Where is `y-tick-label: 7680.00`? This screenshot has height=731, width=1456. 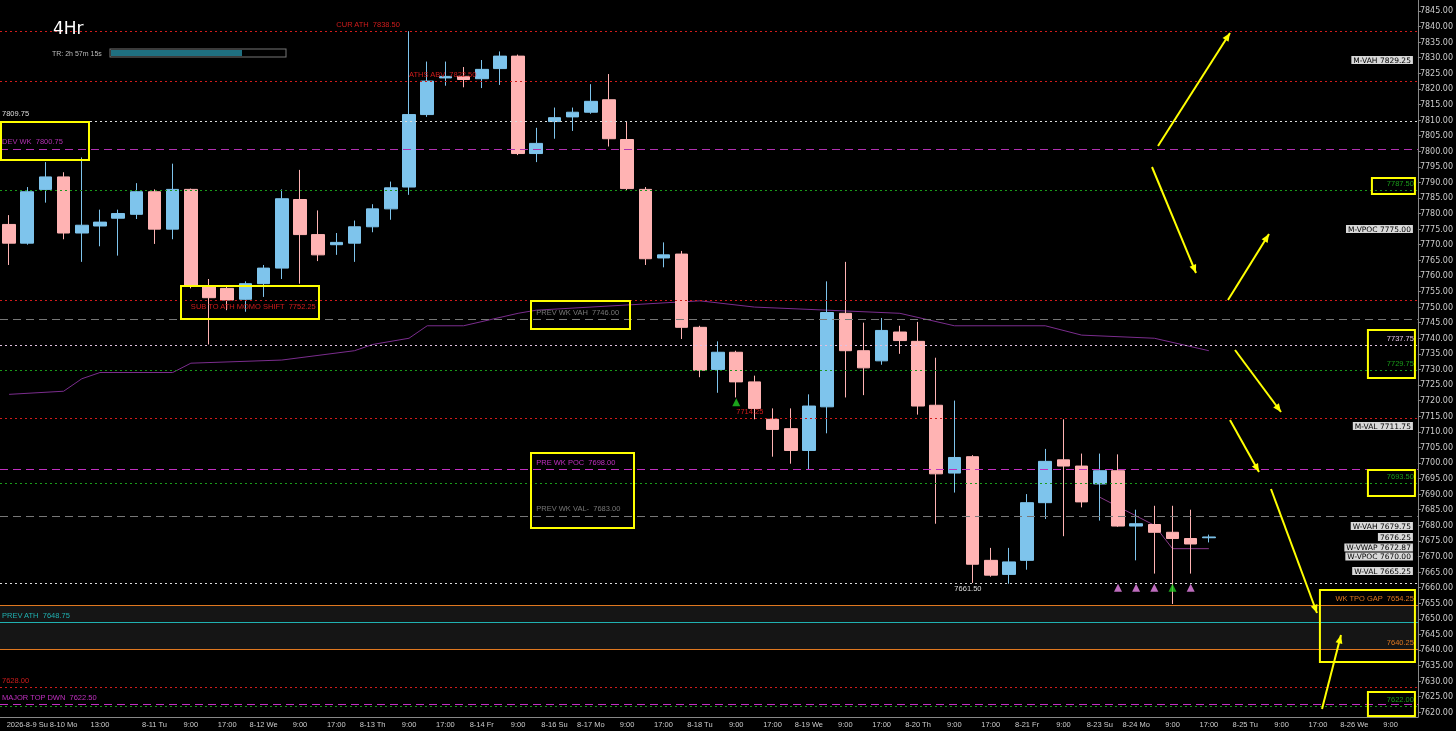
y-tick-label: 7680.00 is located at coordinates (1436, 525).